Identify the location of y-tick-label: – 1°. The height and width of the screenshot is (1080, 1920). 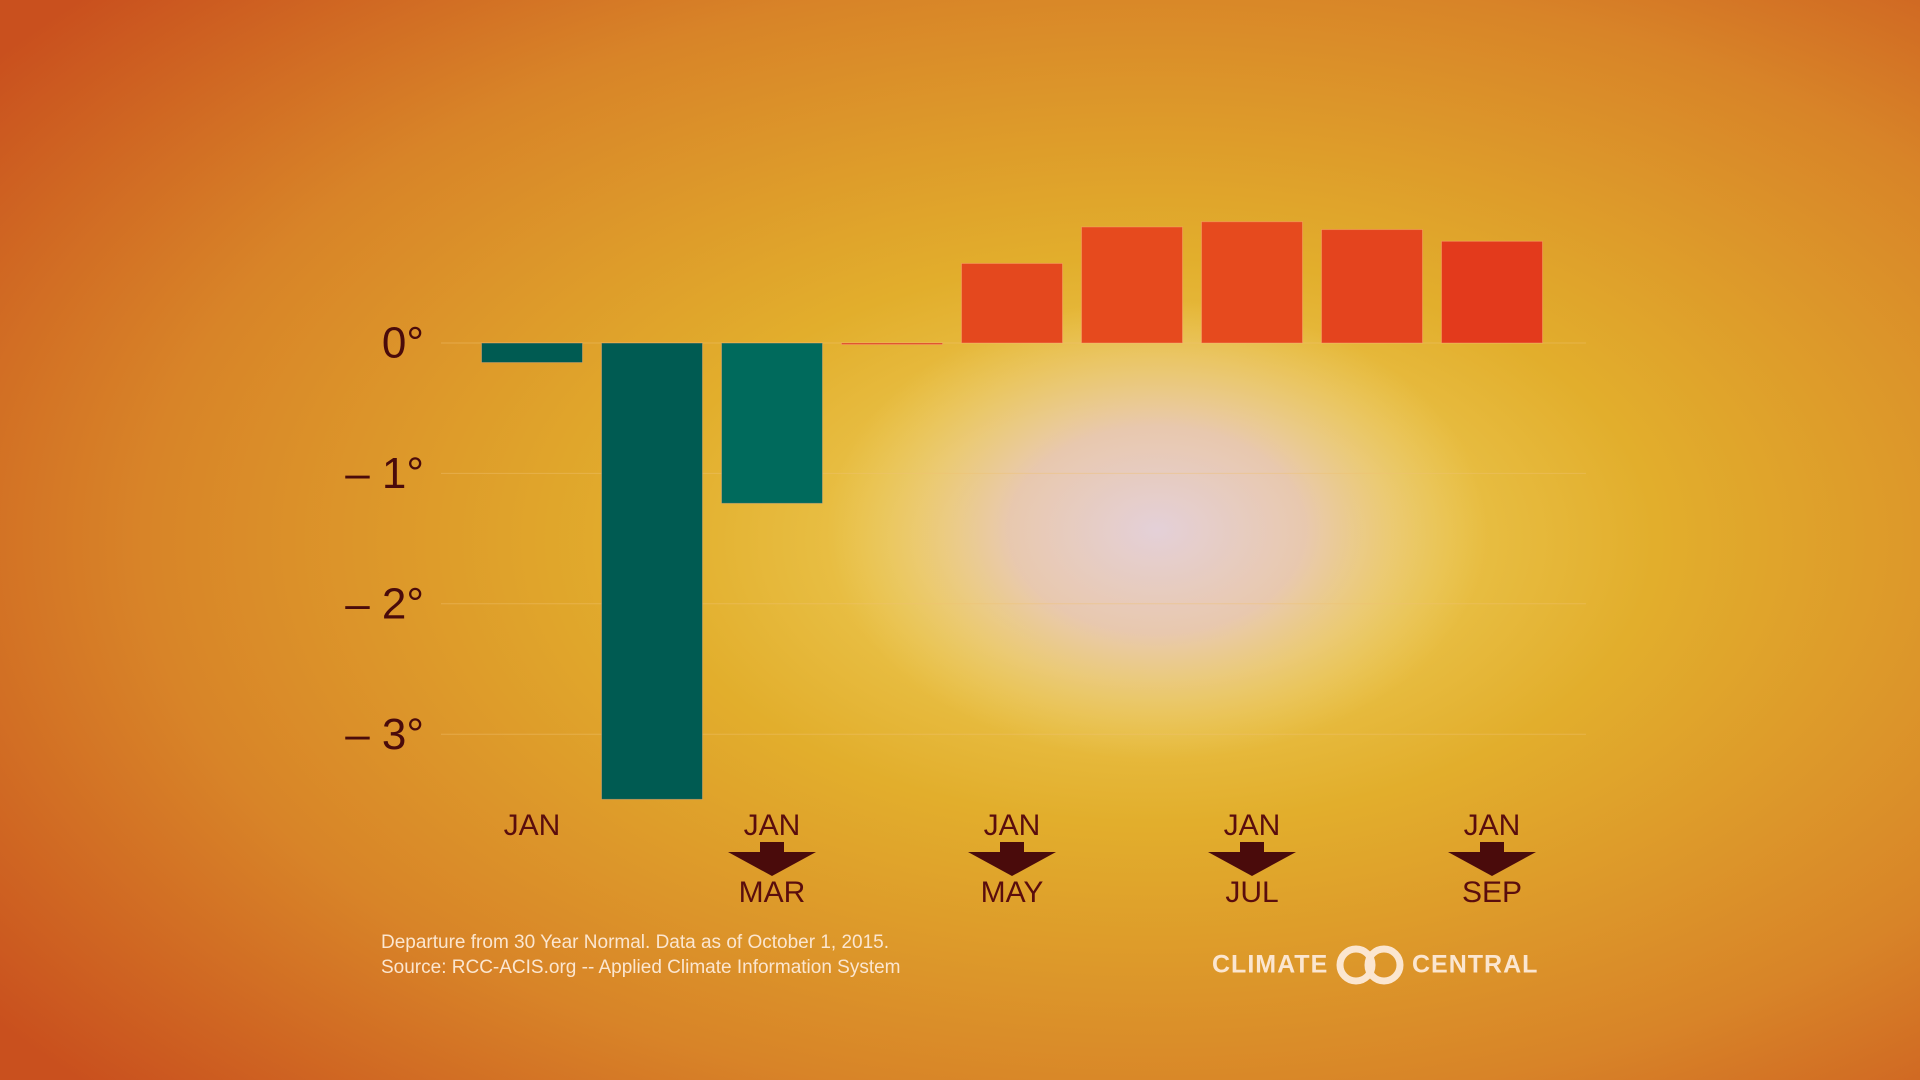
(384, 473).